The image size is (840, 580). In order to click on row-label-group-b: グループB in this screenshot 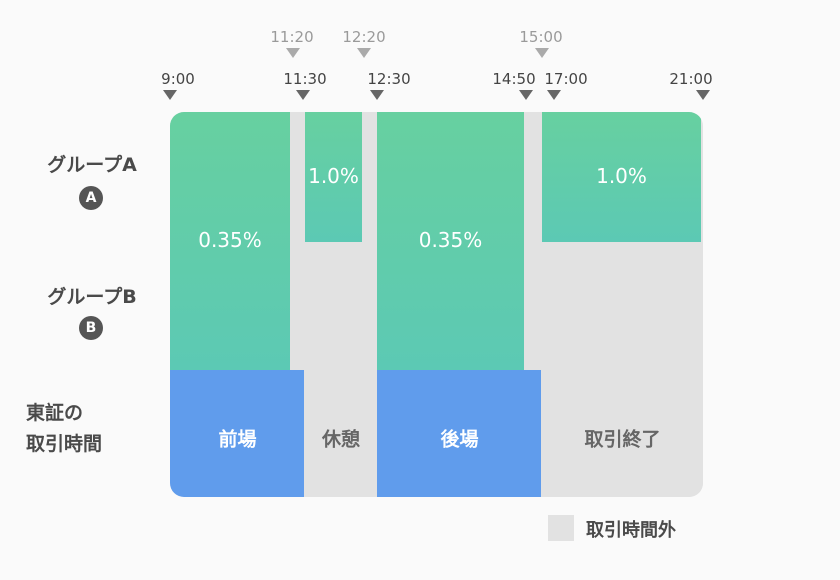, I will do `click(92, 297)`.